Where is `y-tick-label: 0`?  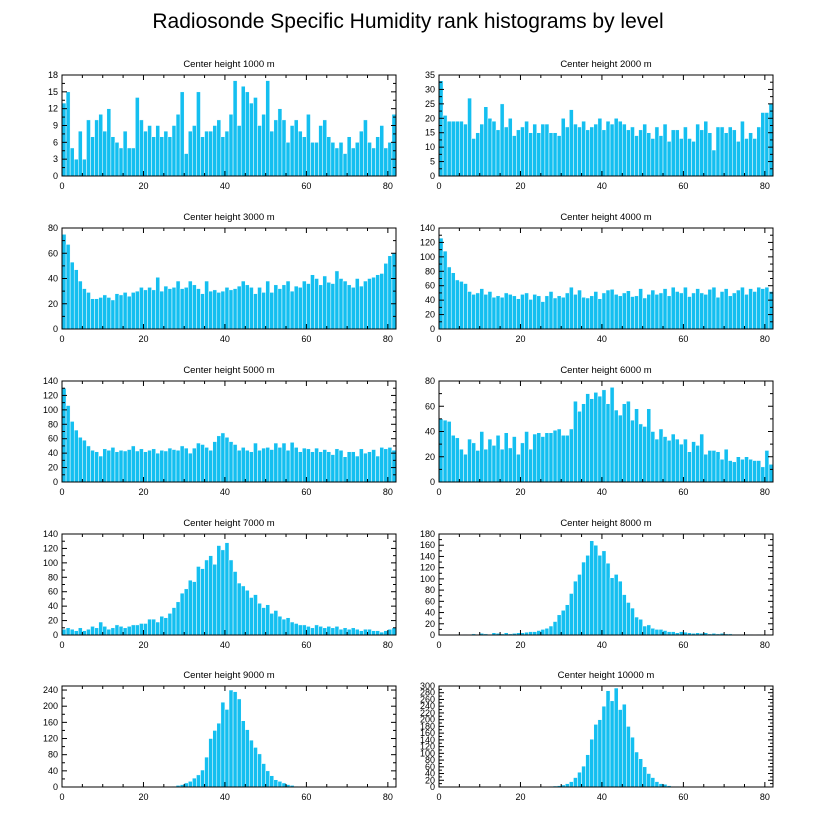
y-tick-label: 0 is located at coordinates (55, 329).